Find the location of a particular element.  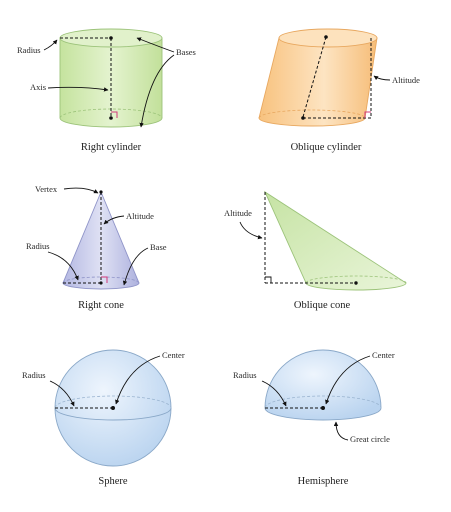

oblique-cylinder-body is located at coordinates (318, 82).